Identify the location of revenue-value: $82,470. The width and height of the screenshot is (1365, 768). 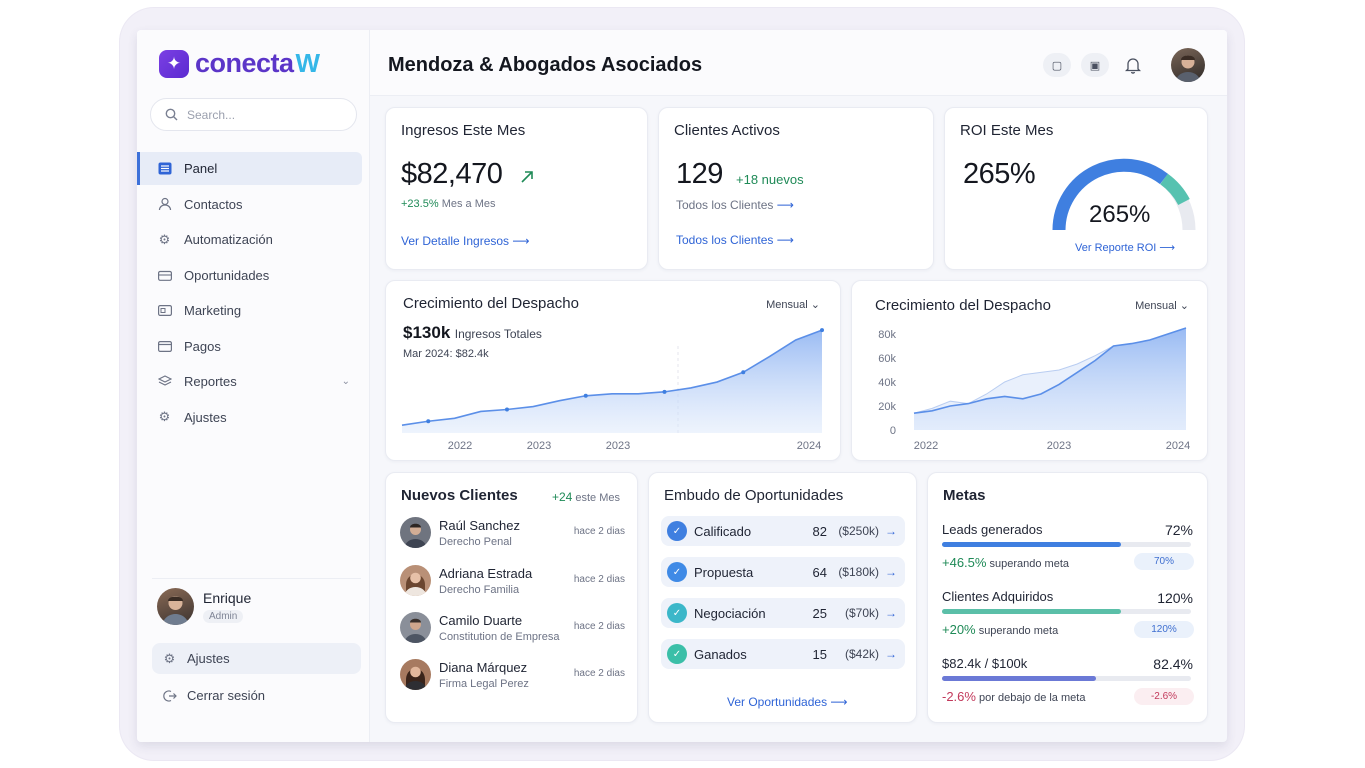
(452, 174).